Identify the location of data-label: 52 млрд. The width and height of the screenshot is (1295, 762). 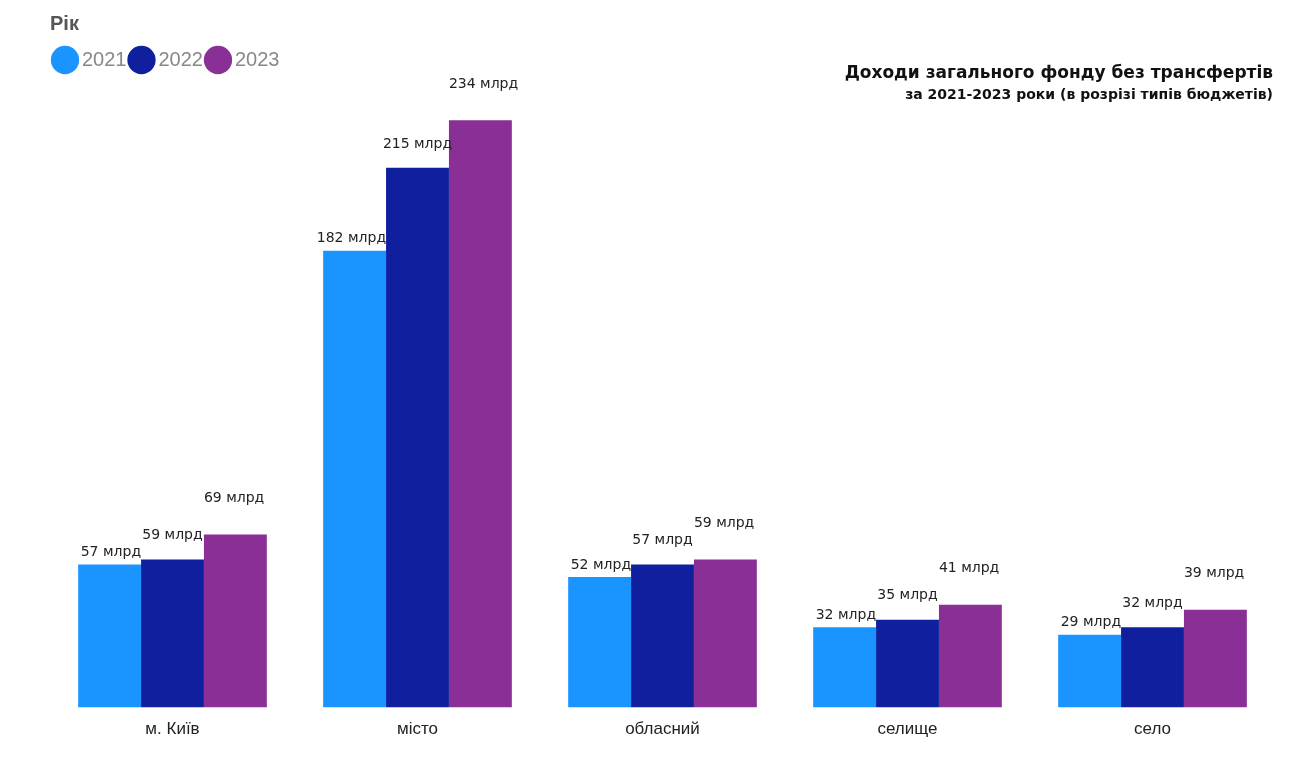
(601, 563).